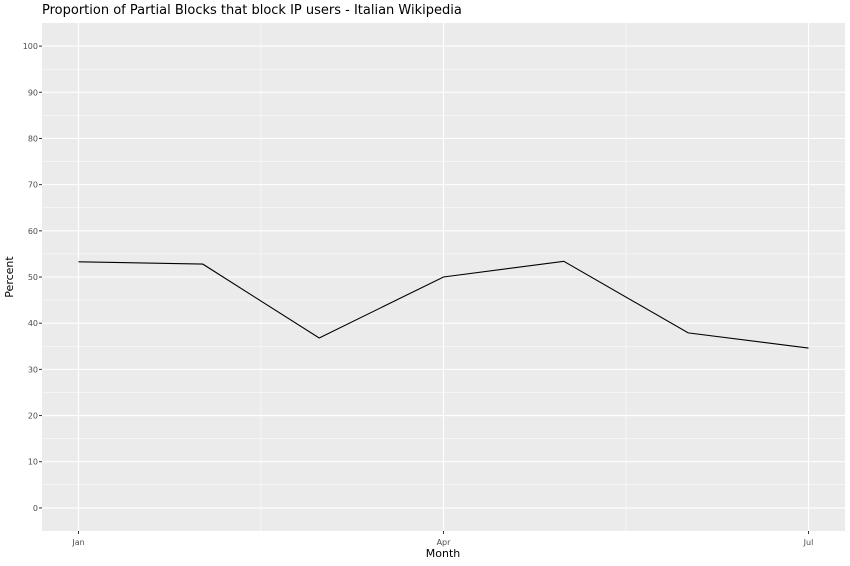 The width and height of the screenshot is (850, 566). I want to click on y-tick-label: 90, so click(33, 92).